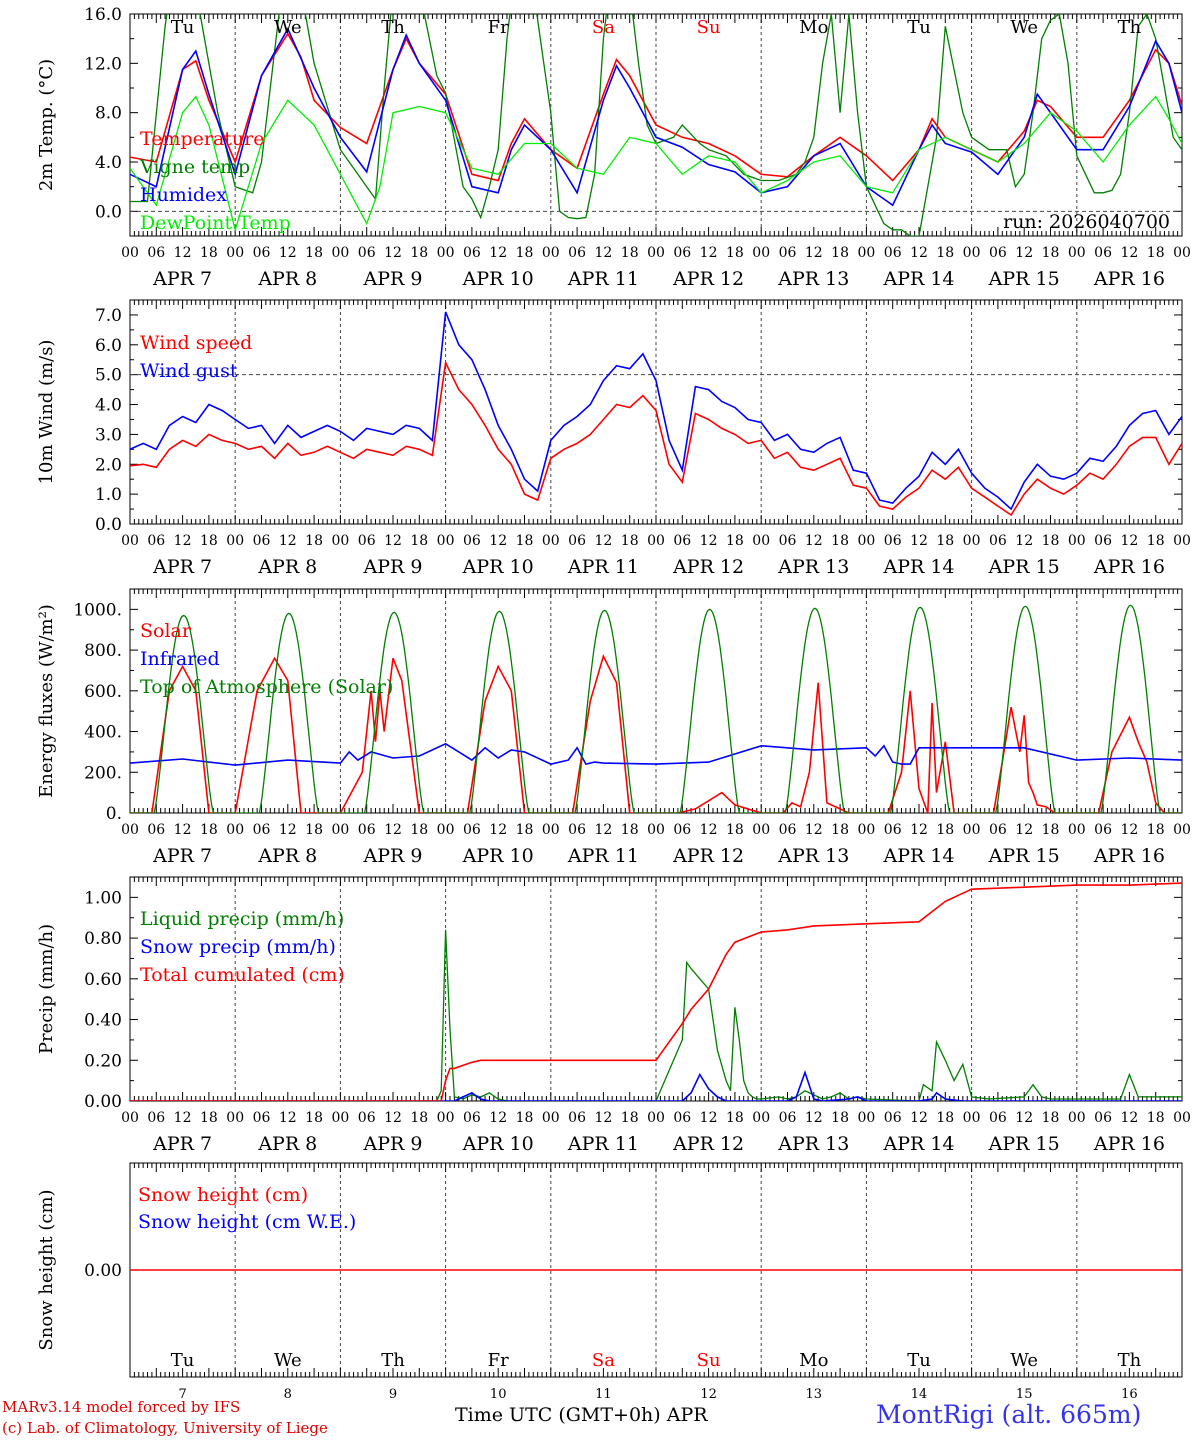 The width and height of the screenshot is (1194, 1440). I want to click on series-line-liquid-precip-mm-h-, so click(656, 1015).